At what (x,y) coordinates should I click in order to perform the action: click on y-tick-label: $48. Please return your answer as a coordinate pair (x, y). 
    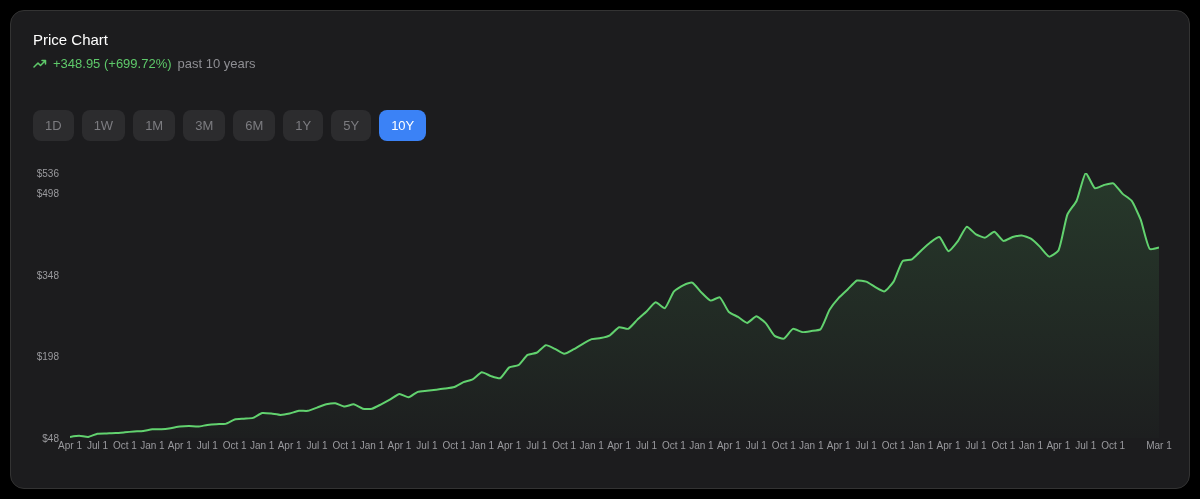
    Looking at the image, I should click on (51, 438).